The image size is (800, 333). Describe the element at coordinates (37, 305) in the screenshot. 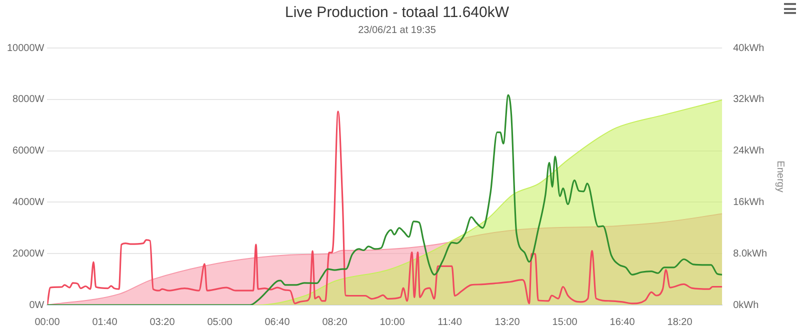

I see `y-tick-label: 0W` at that location.